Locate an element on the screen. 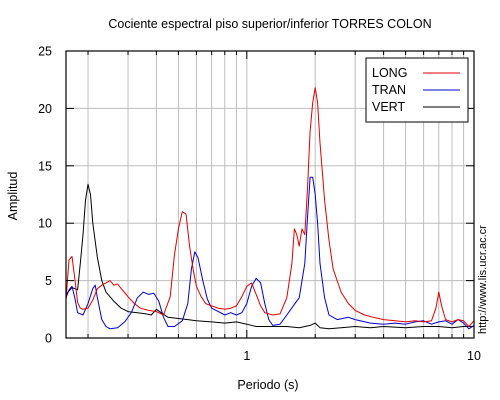 This screenshot has width=500, height=400. x-tick-label: 10 is located at coordinates (474, 356).